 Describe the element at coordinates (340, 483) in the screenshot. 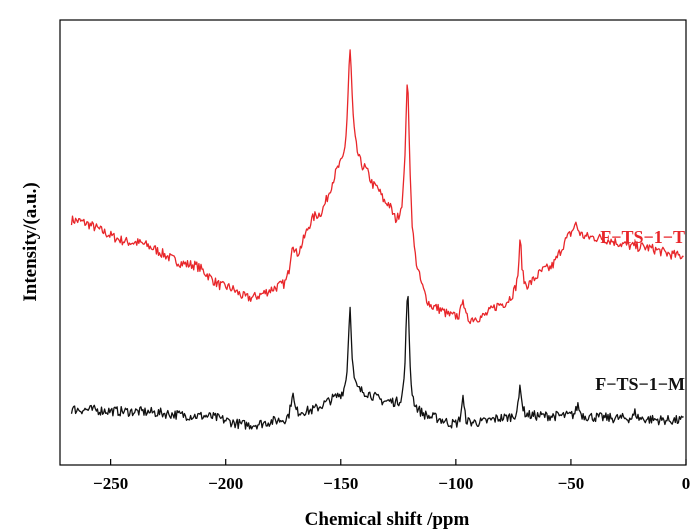

I see `x-tick-label: −150` at that location.